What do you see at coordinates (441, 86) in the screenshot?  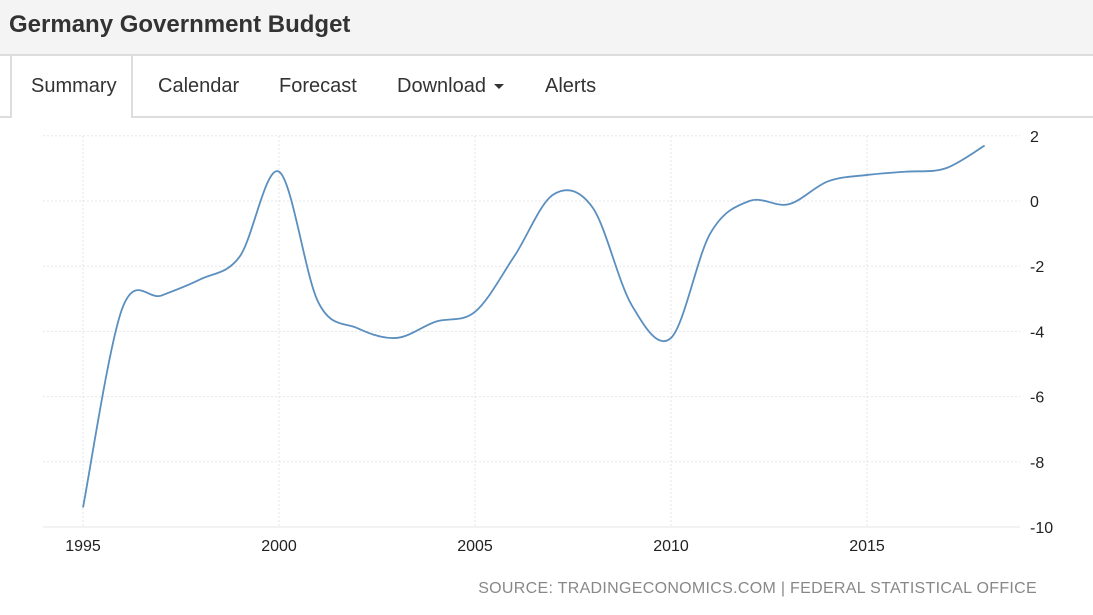 I see `tab-download-label: Download` at bounding box center [441, 86].